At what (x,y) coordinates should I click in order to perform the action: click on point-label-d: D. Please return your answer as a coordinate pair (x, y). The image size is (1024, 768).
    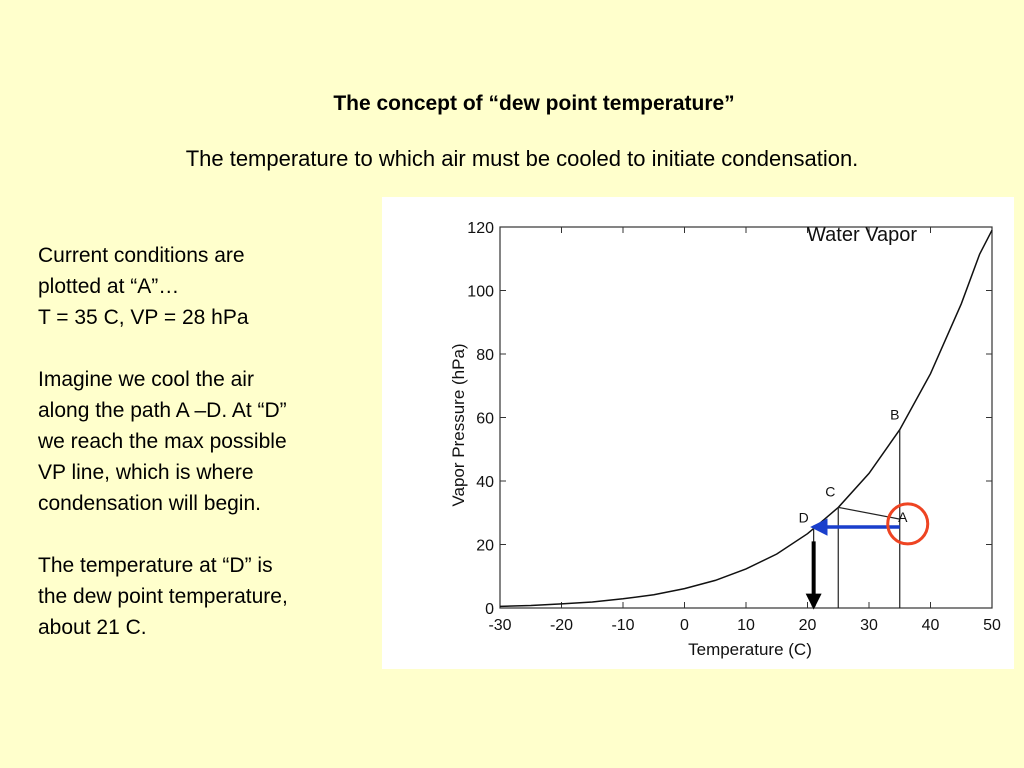
    Looking at the image, I should click on (804, 518).